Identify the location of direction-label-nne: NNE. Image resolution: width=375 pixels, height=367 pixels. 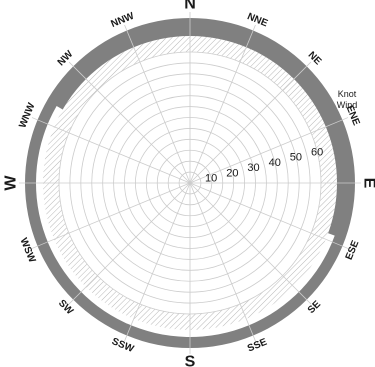
(257, 20).